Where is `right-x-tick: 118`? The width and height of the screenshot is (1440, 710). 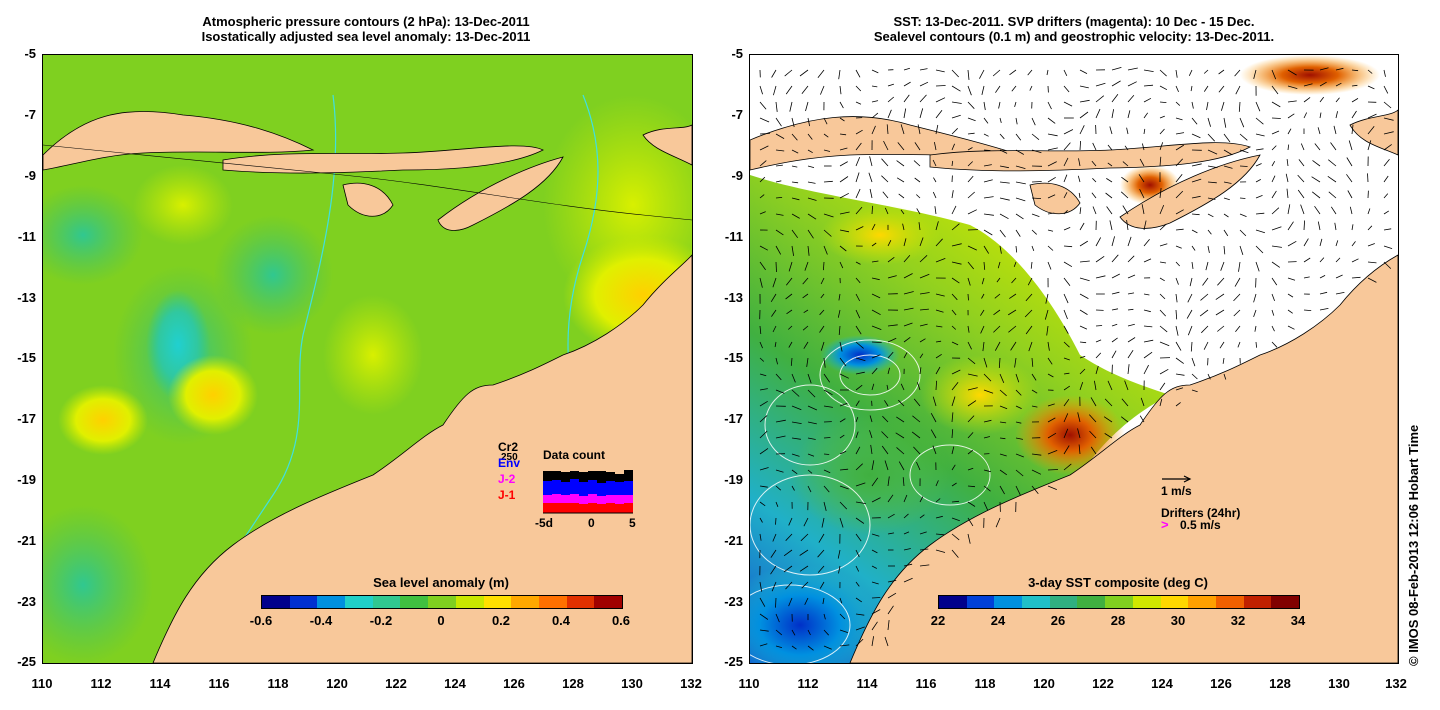 right-x-tick: 118 is located at coordinates (985, 683).